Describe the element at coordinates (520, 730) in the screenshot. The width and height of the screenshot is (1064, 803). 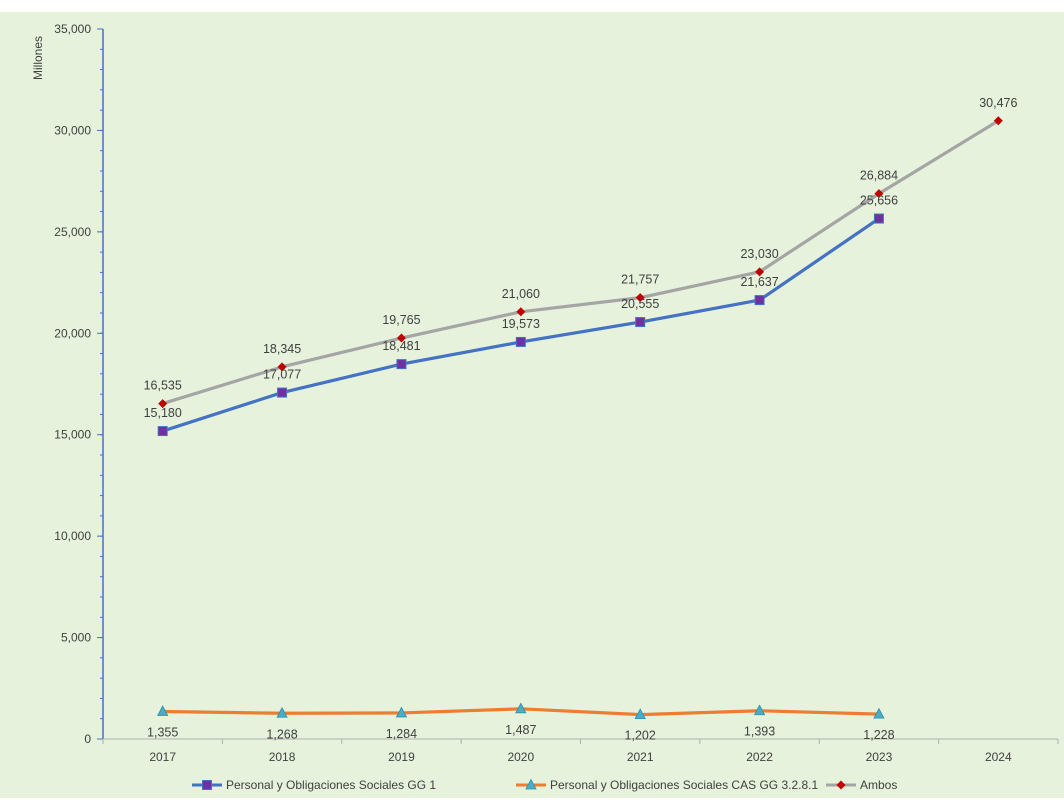
I see `data-label: 1,487` at that location.